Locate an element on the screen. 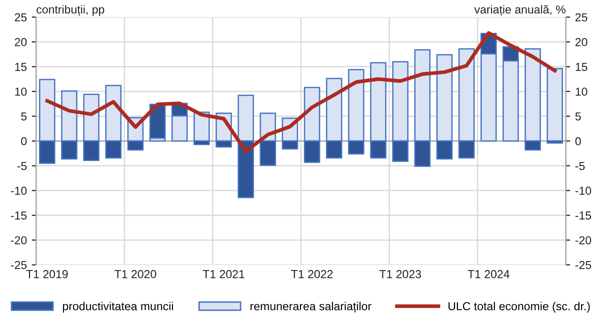  x-tick-label: T1 2023 is located at coordinates (400, 274).